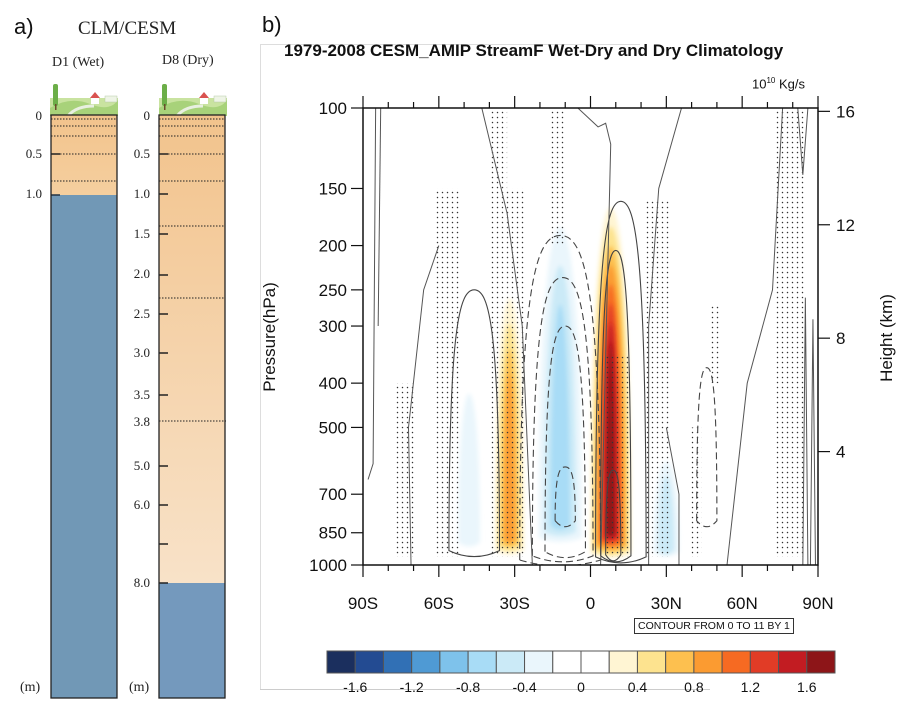  I want to click on colorbar-tick-label: -0.4, so click(524, 687).